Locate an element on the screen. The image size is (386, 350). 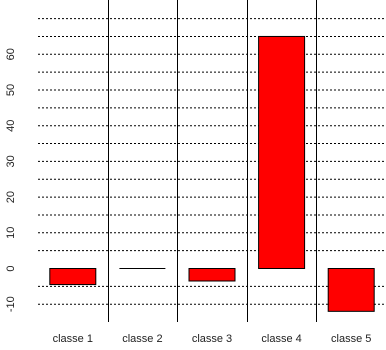
y-tick-label: 20 is located at coordinates (11, 197).